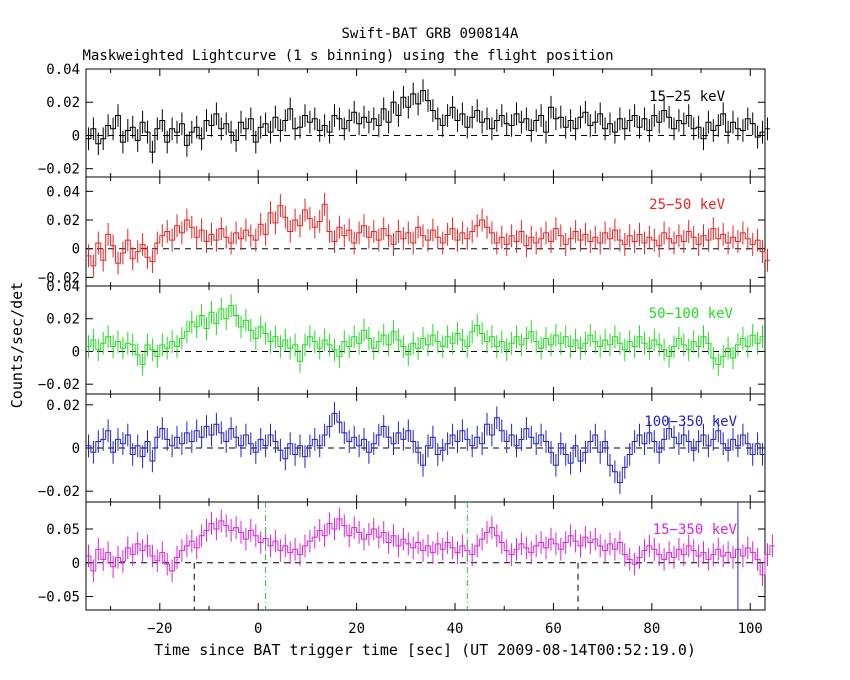  I want to click on series-label: 15−350 keV, so click(695, 530).